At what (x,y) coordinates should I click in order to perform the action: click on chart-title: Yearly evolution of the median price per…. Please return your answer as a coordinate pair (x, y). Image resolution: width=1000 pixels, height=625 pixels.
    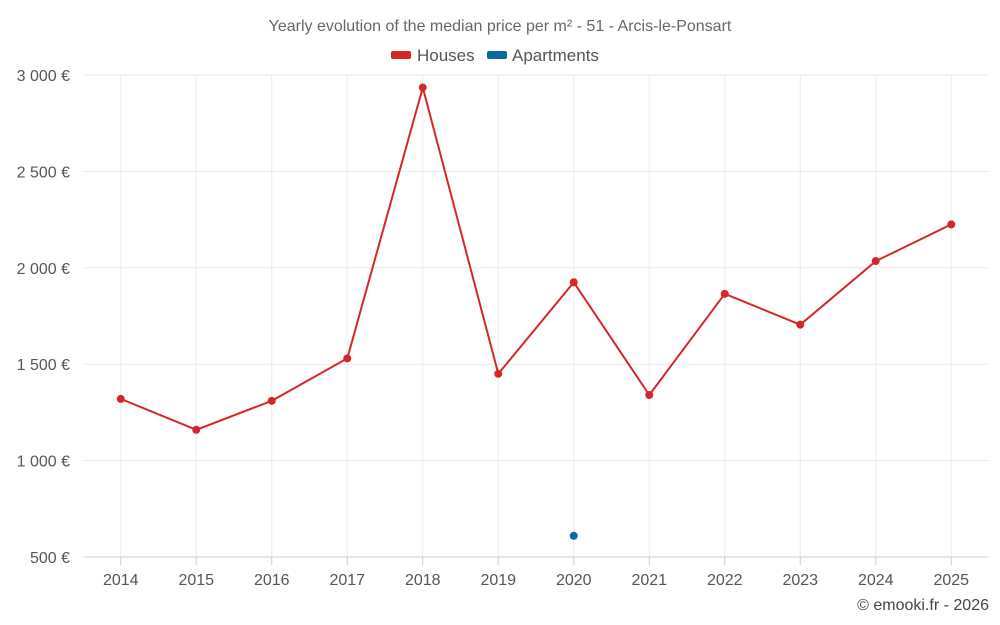
    Looking at the image, I should click on (500, 26).